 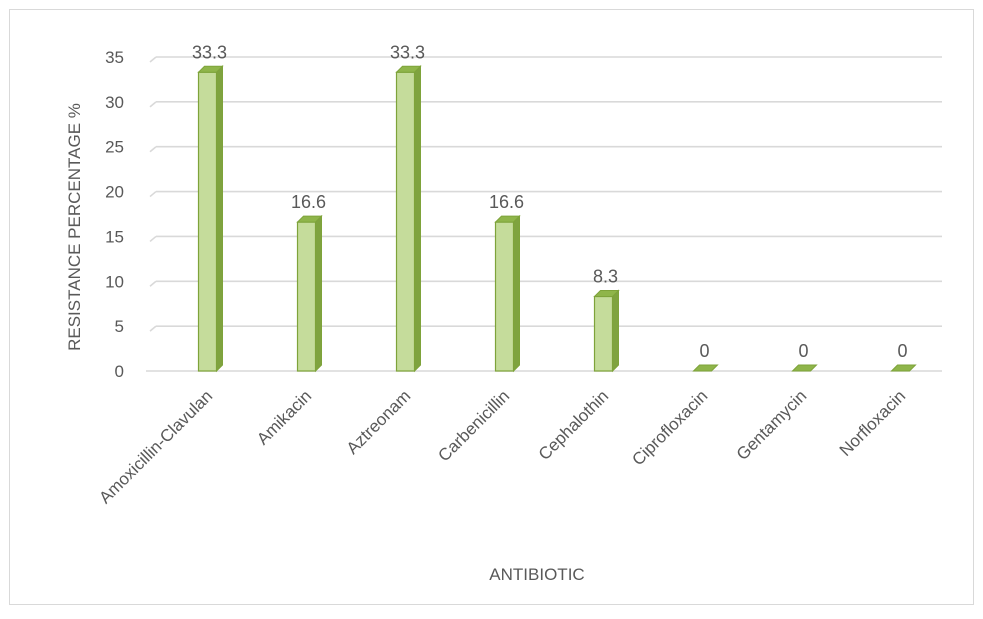 What do you see at coordinates (114, 57) in the screenshot?
I see `y-tick-label: 35` at bounding box center [114, 57].